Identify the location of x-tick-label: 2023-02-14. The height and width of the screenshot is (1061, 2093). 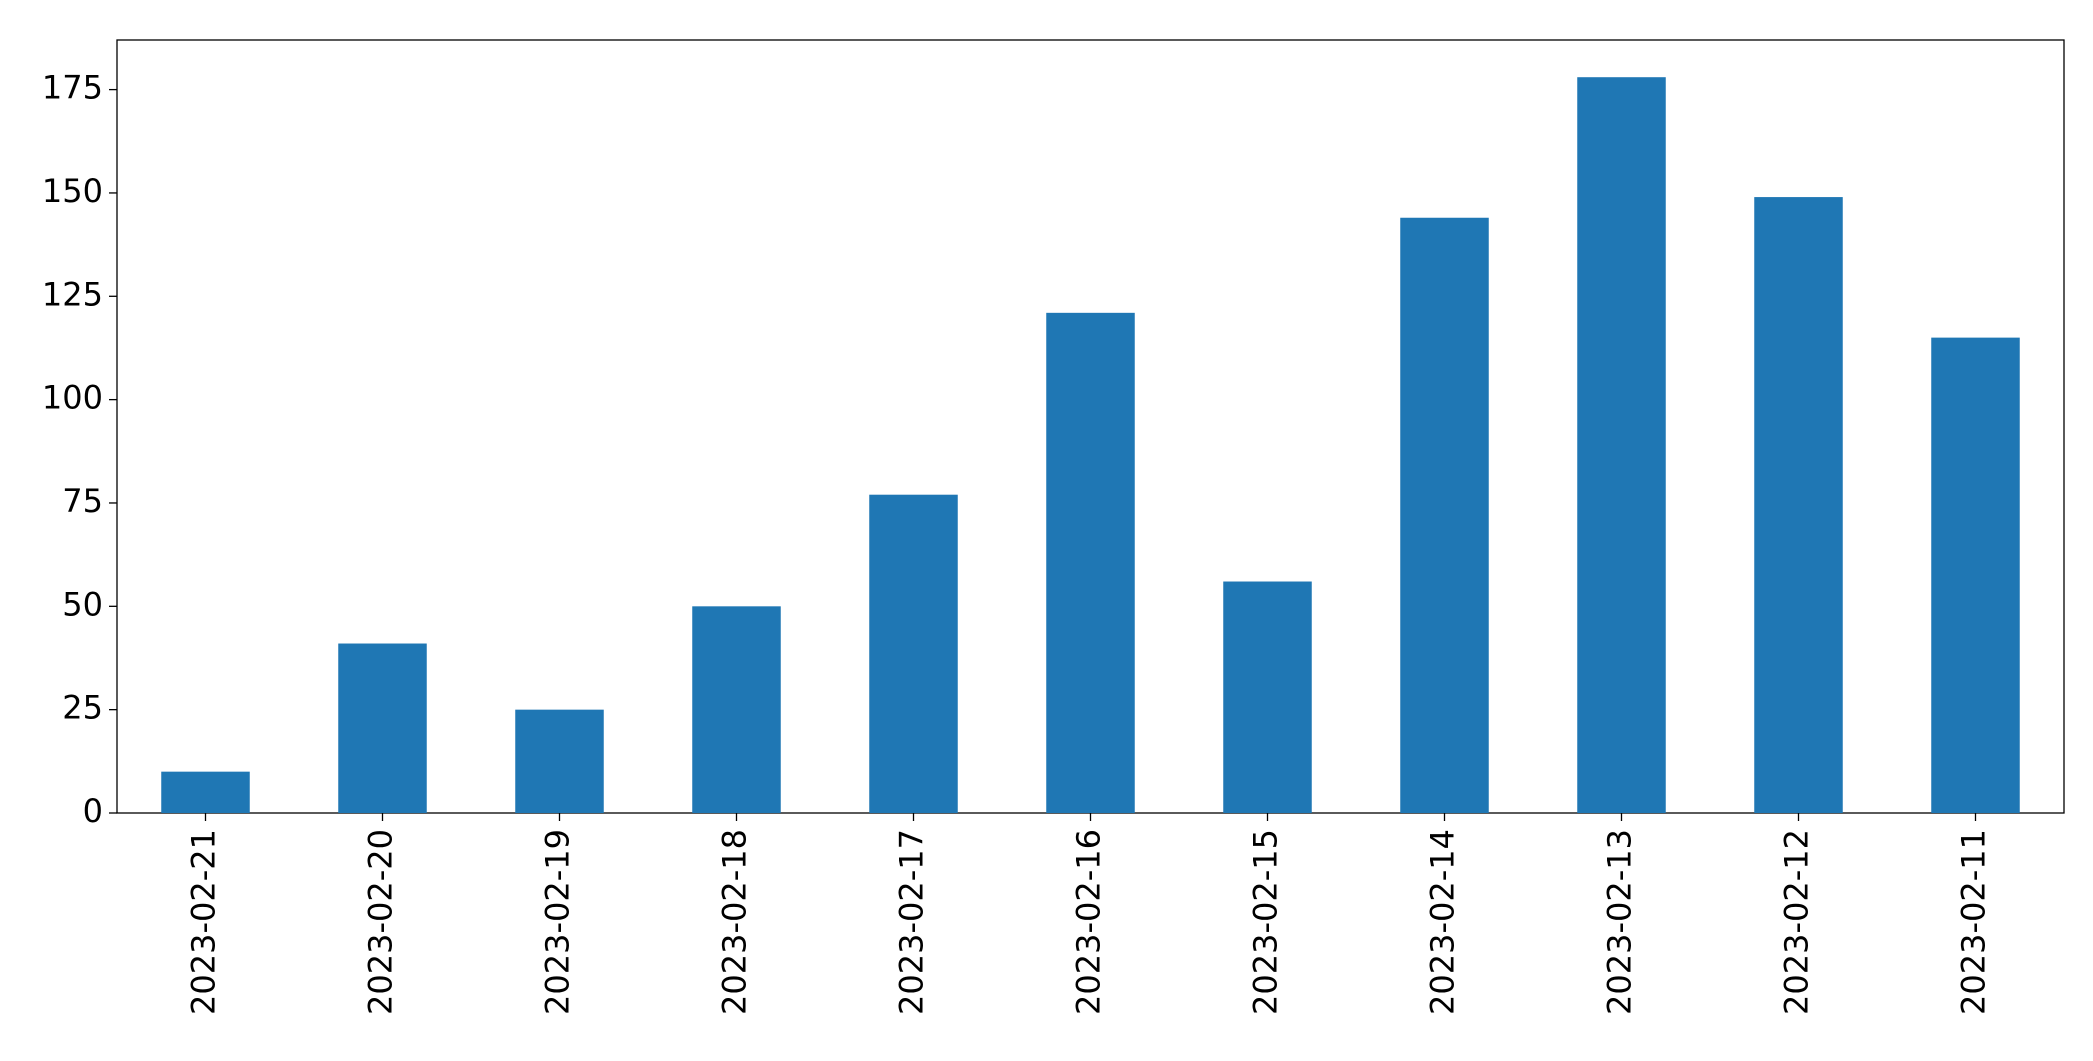
(1443, 922).